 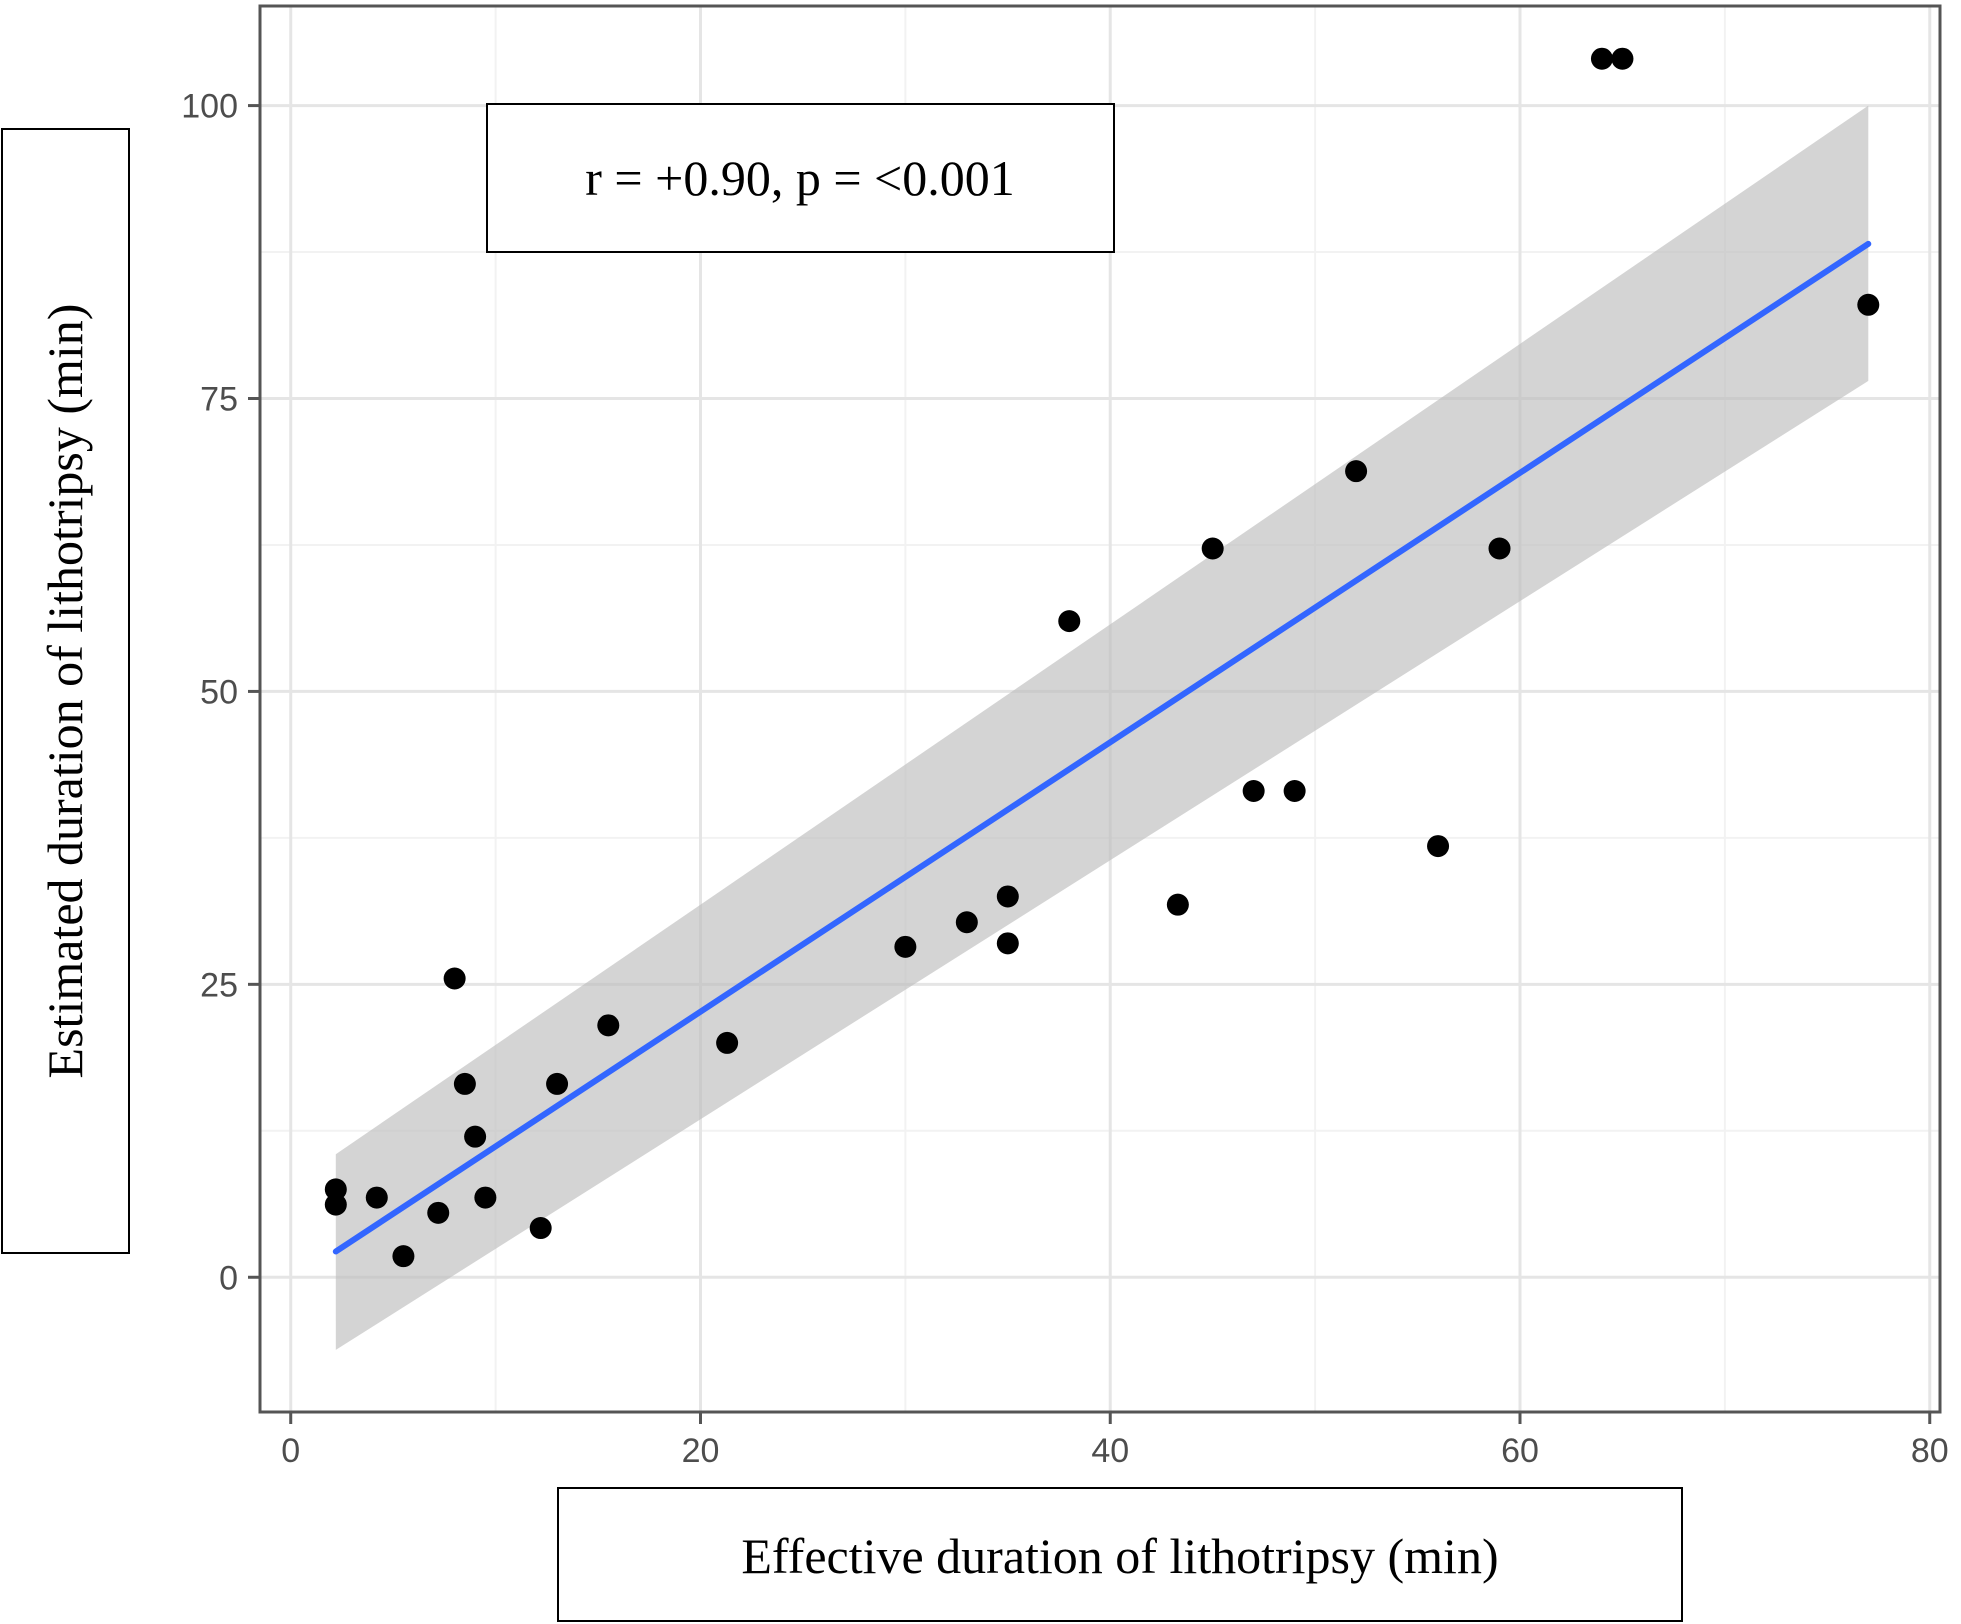 I want to click on y-axis-label: Estimated duration of lithotripsy (min), so click(x=65, y=691).